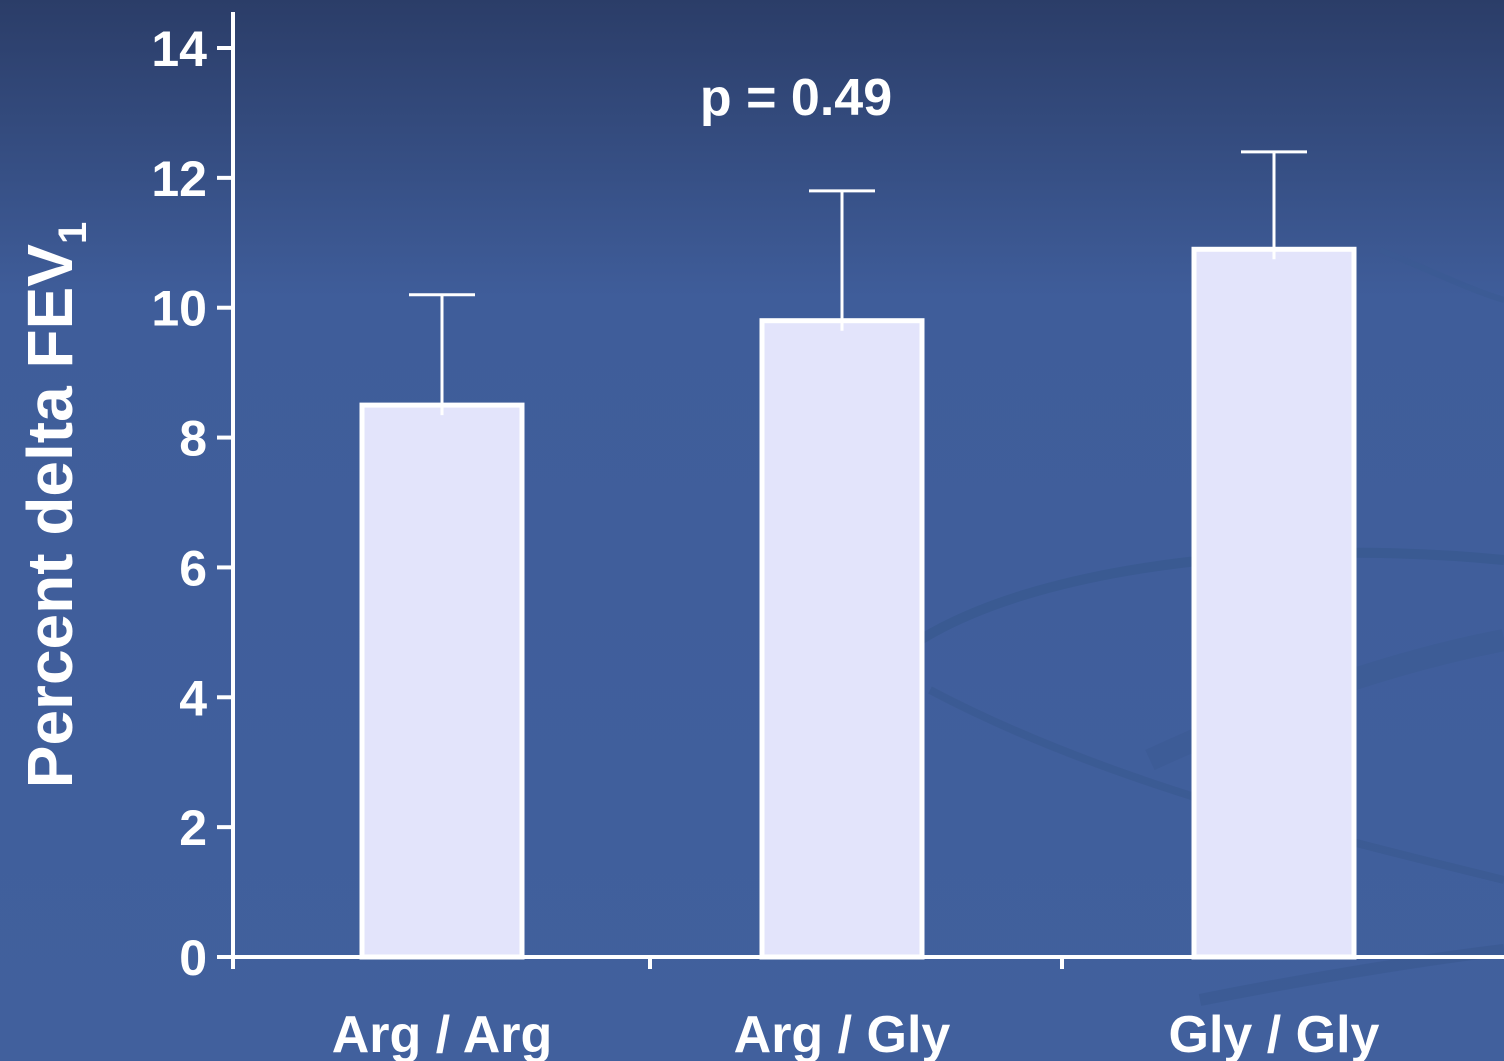 The height and width of the screenshot is (1061, 1504). What do you see at coordinates (1274, 1033) in the screenshot?
I see `x-category-label: Gly / Gly` at bounding box center [1274, 1033].